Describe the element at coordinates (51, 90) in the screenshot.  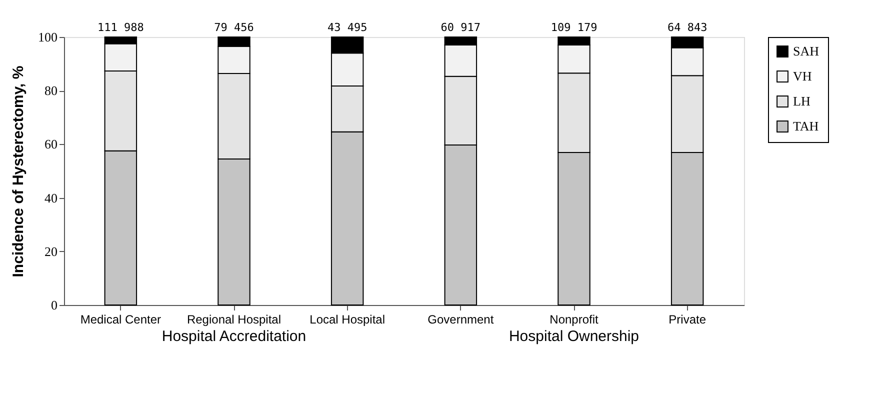
I see `y-tick-label: 80` at that location.